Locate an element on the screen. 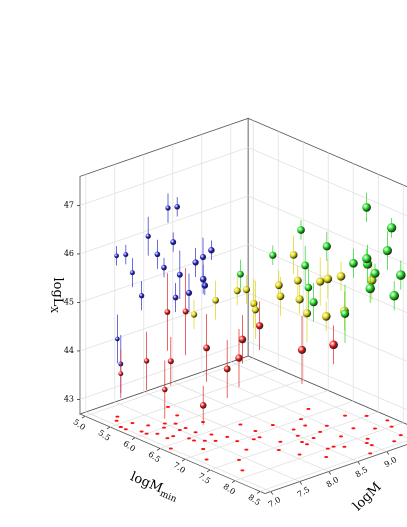 The image size is (407, 527). x-tick-label: 5.0 is located at coordinates (79, 424).